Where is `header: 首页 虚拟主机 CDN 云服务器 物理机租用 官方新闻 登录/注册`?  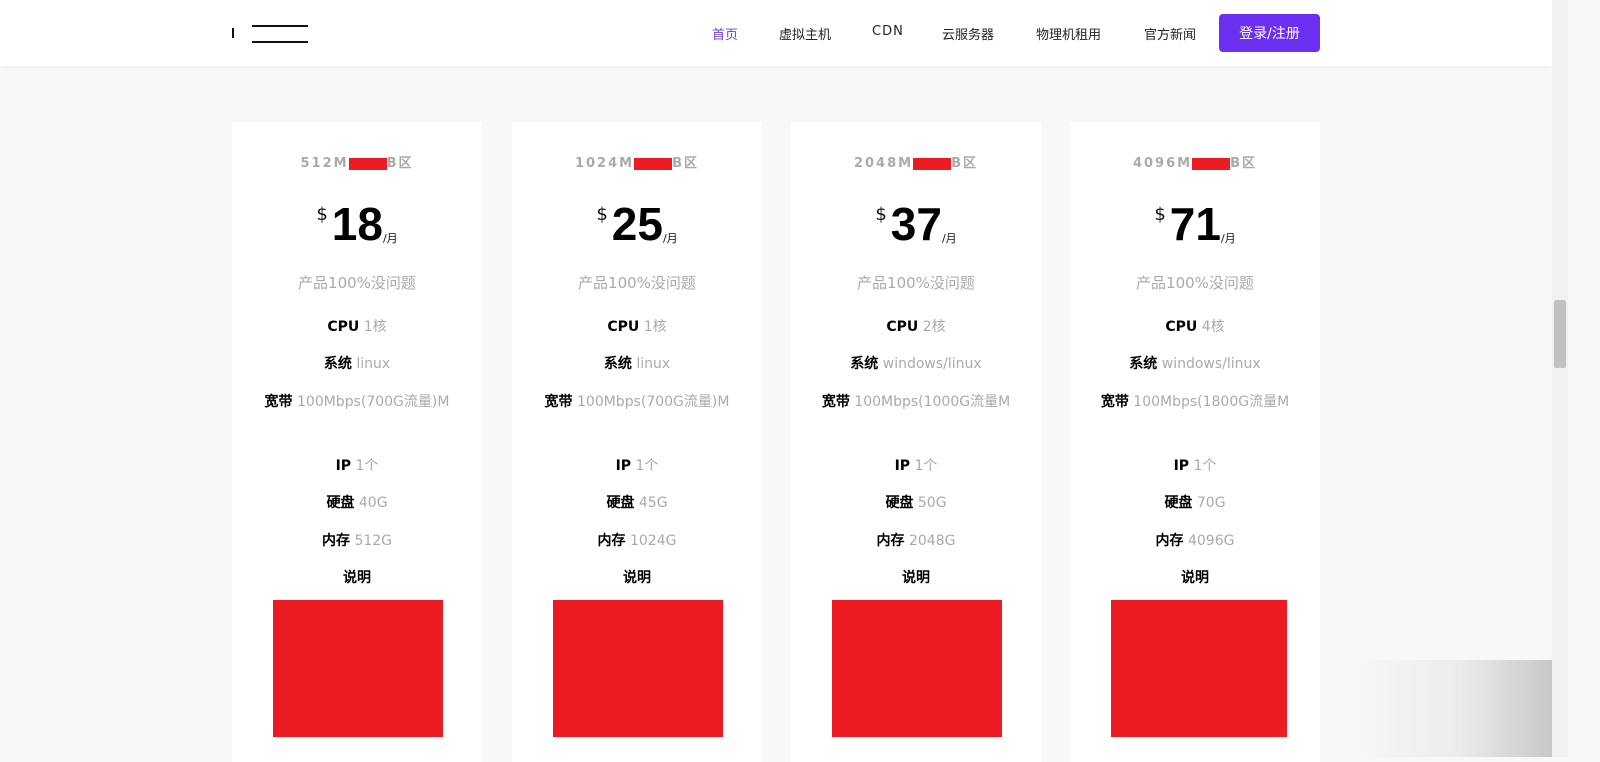 header: 首页 虚拟主机 CDN 云服务器 物理机租用 官方新闻 登录/注册 is located at coordinates (776, 33).